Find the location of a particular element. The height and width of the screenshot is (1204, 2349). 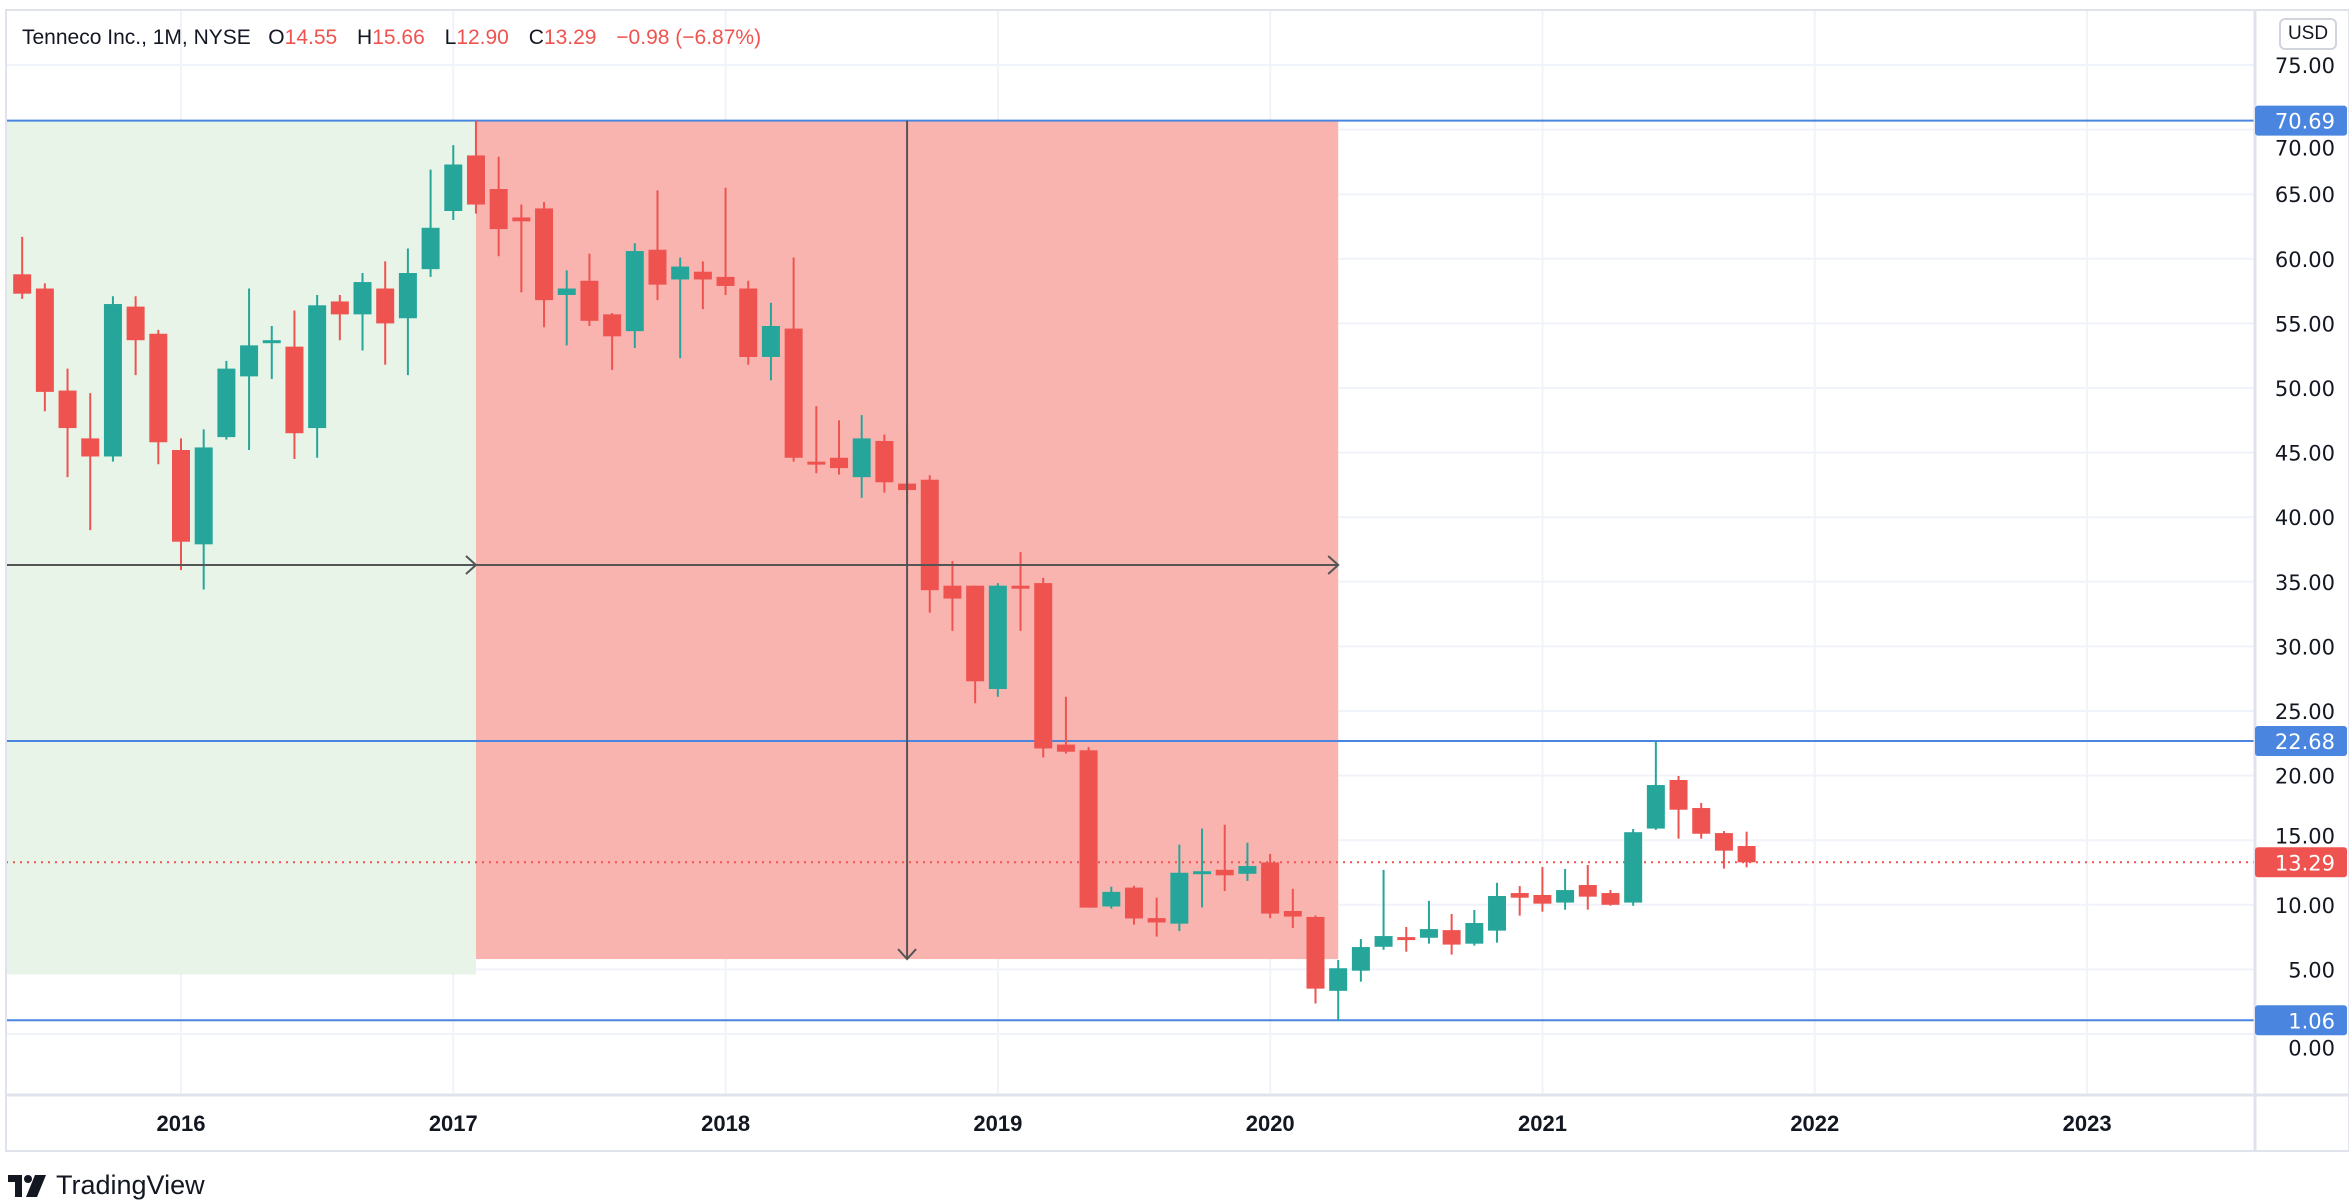

price-axis-label: 70.00 is located at coordinates (2305, 149).